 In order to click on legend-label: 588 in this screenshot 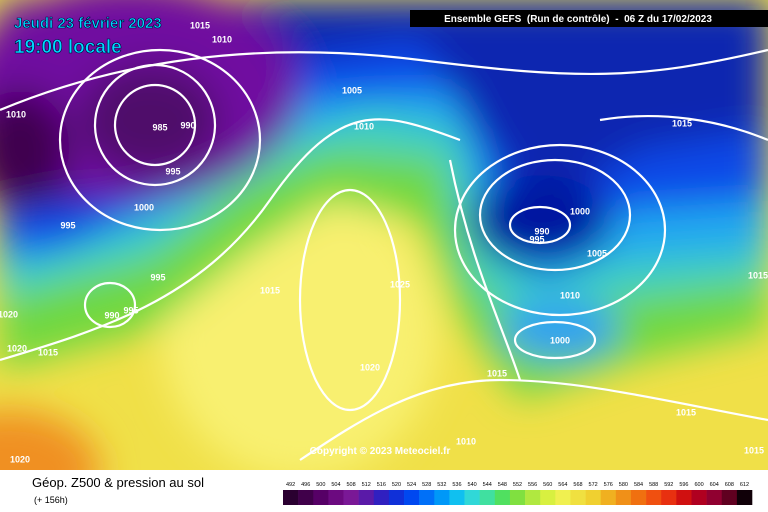, I will do `click(653, 485)`.